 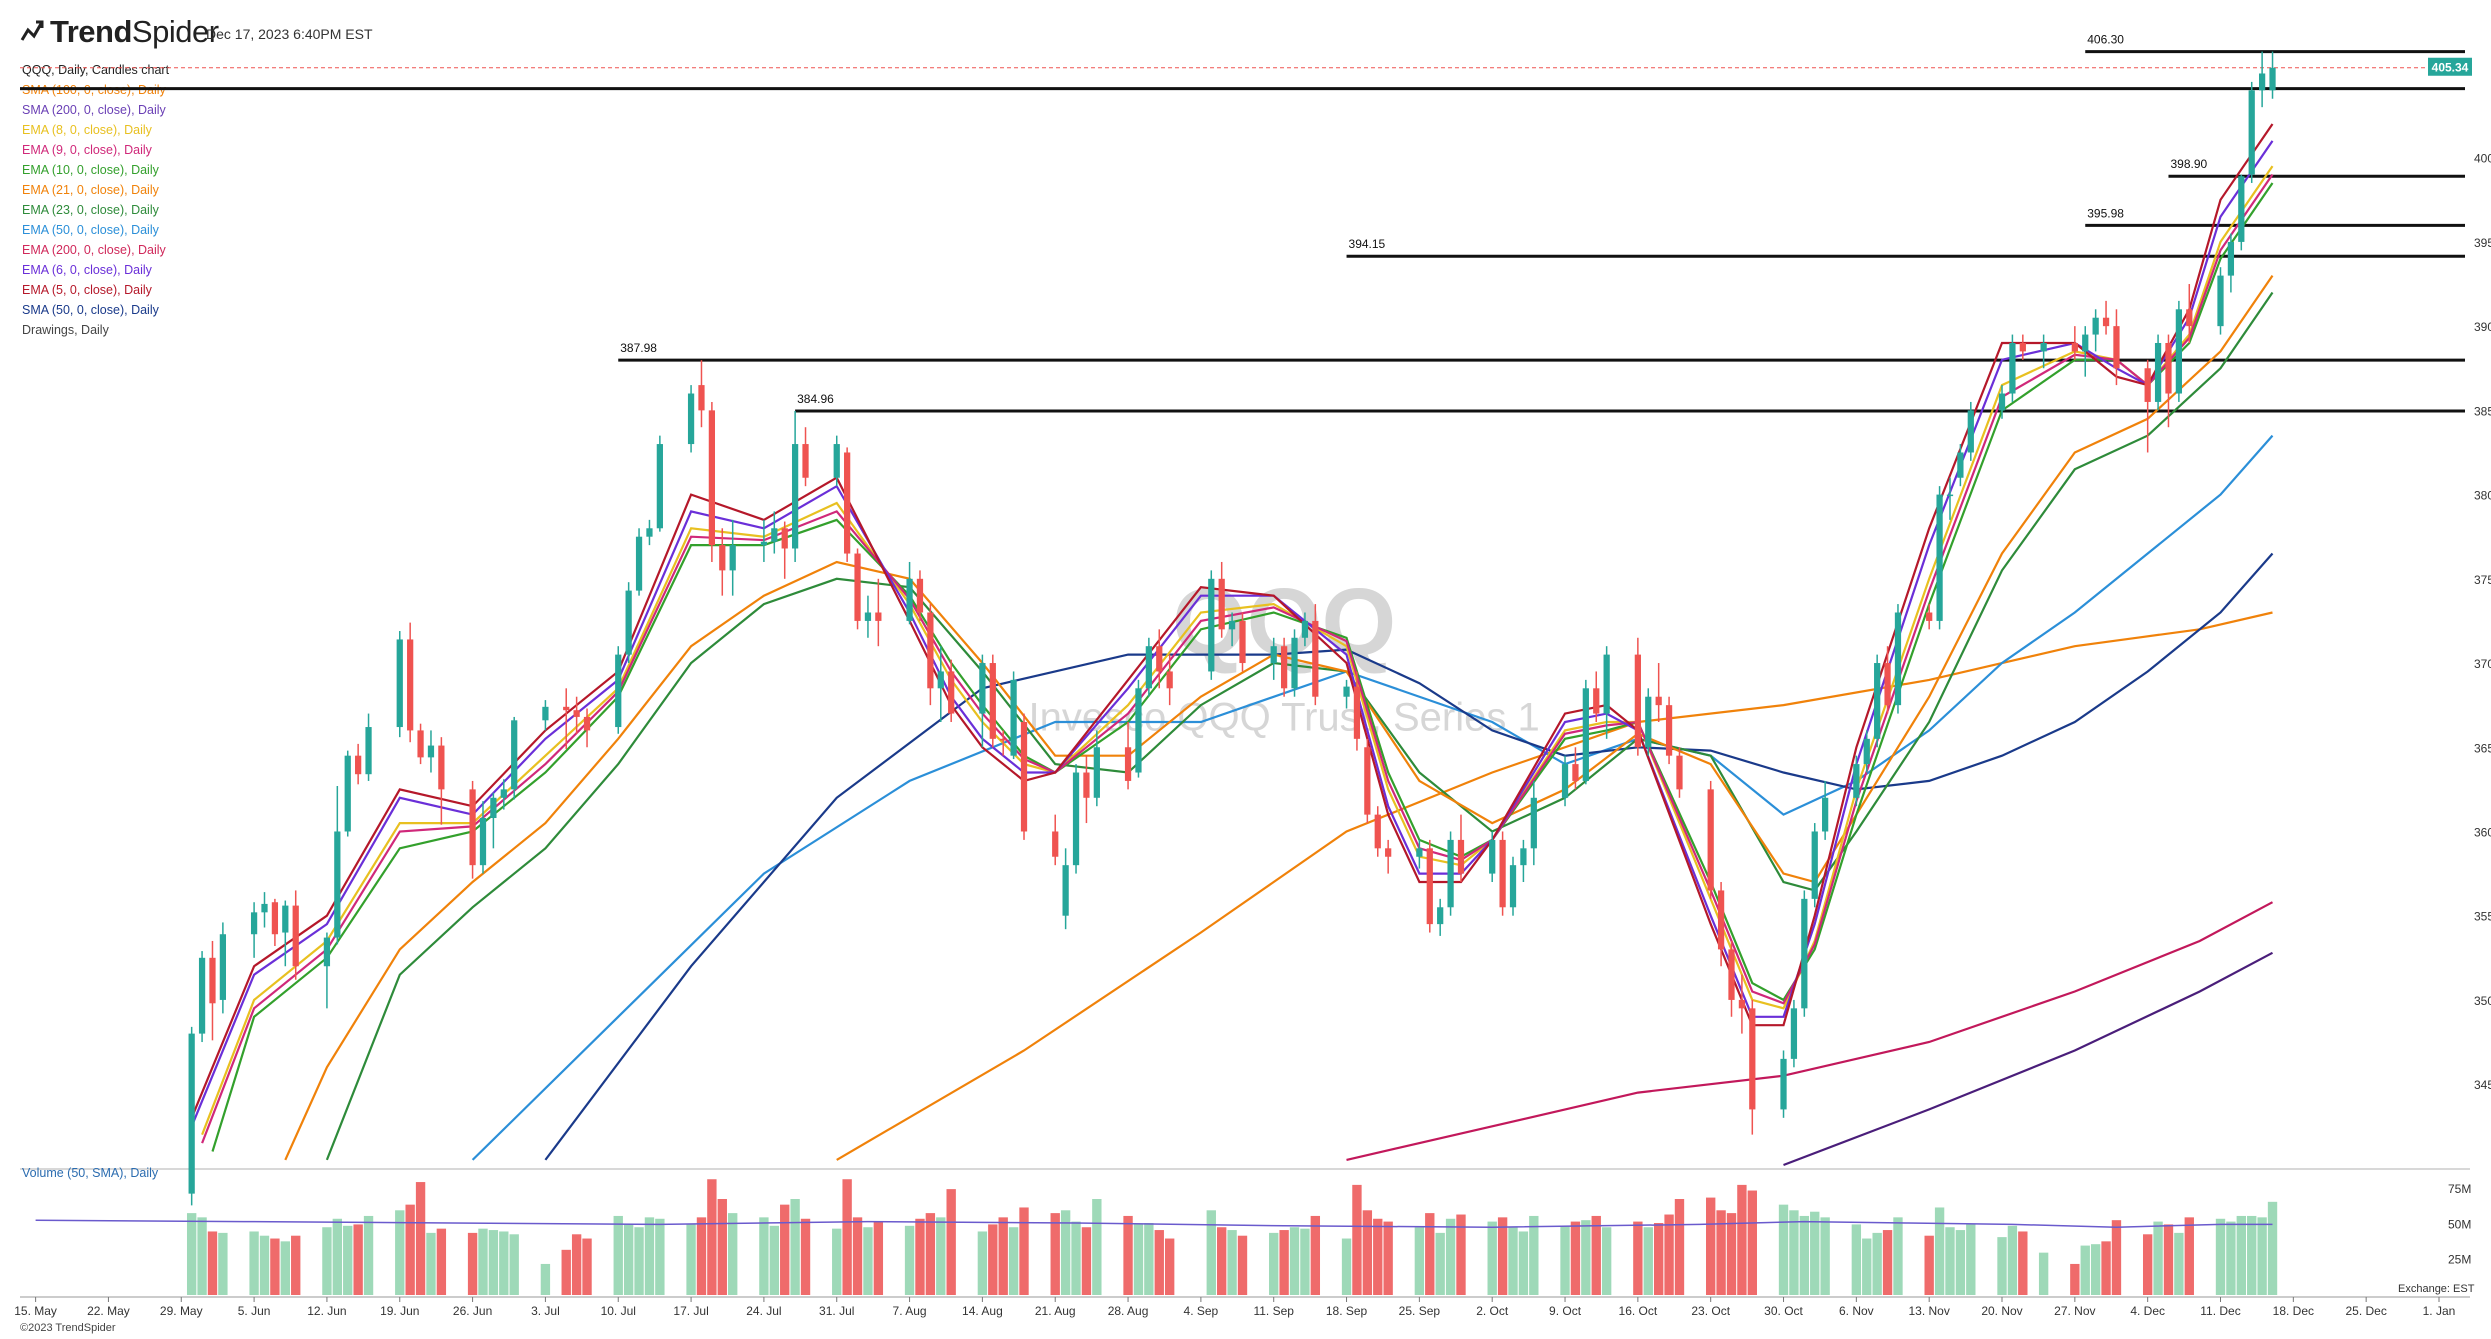 I want to click on y-tick-label: 370.00, so click(x=2482, y=664).